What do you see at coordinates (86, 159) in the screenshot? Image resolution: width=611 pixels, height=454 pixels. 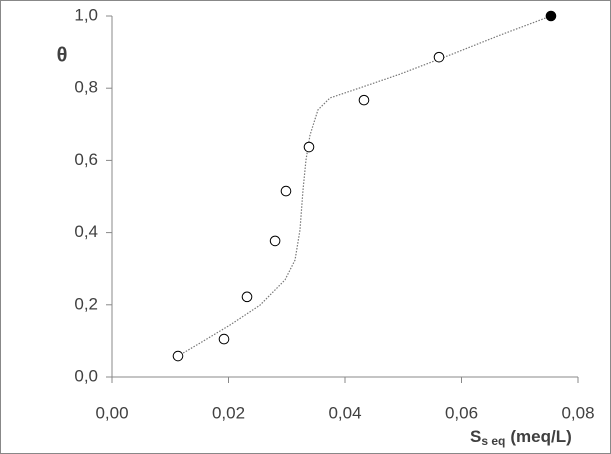 I see `y-tick-label: 0,6` at bounding box center [86, 159].